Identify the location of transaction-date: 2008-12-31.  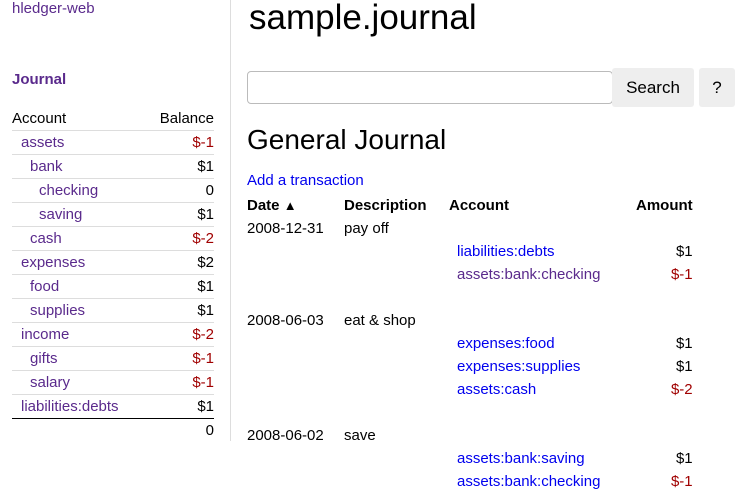
(285, 228).